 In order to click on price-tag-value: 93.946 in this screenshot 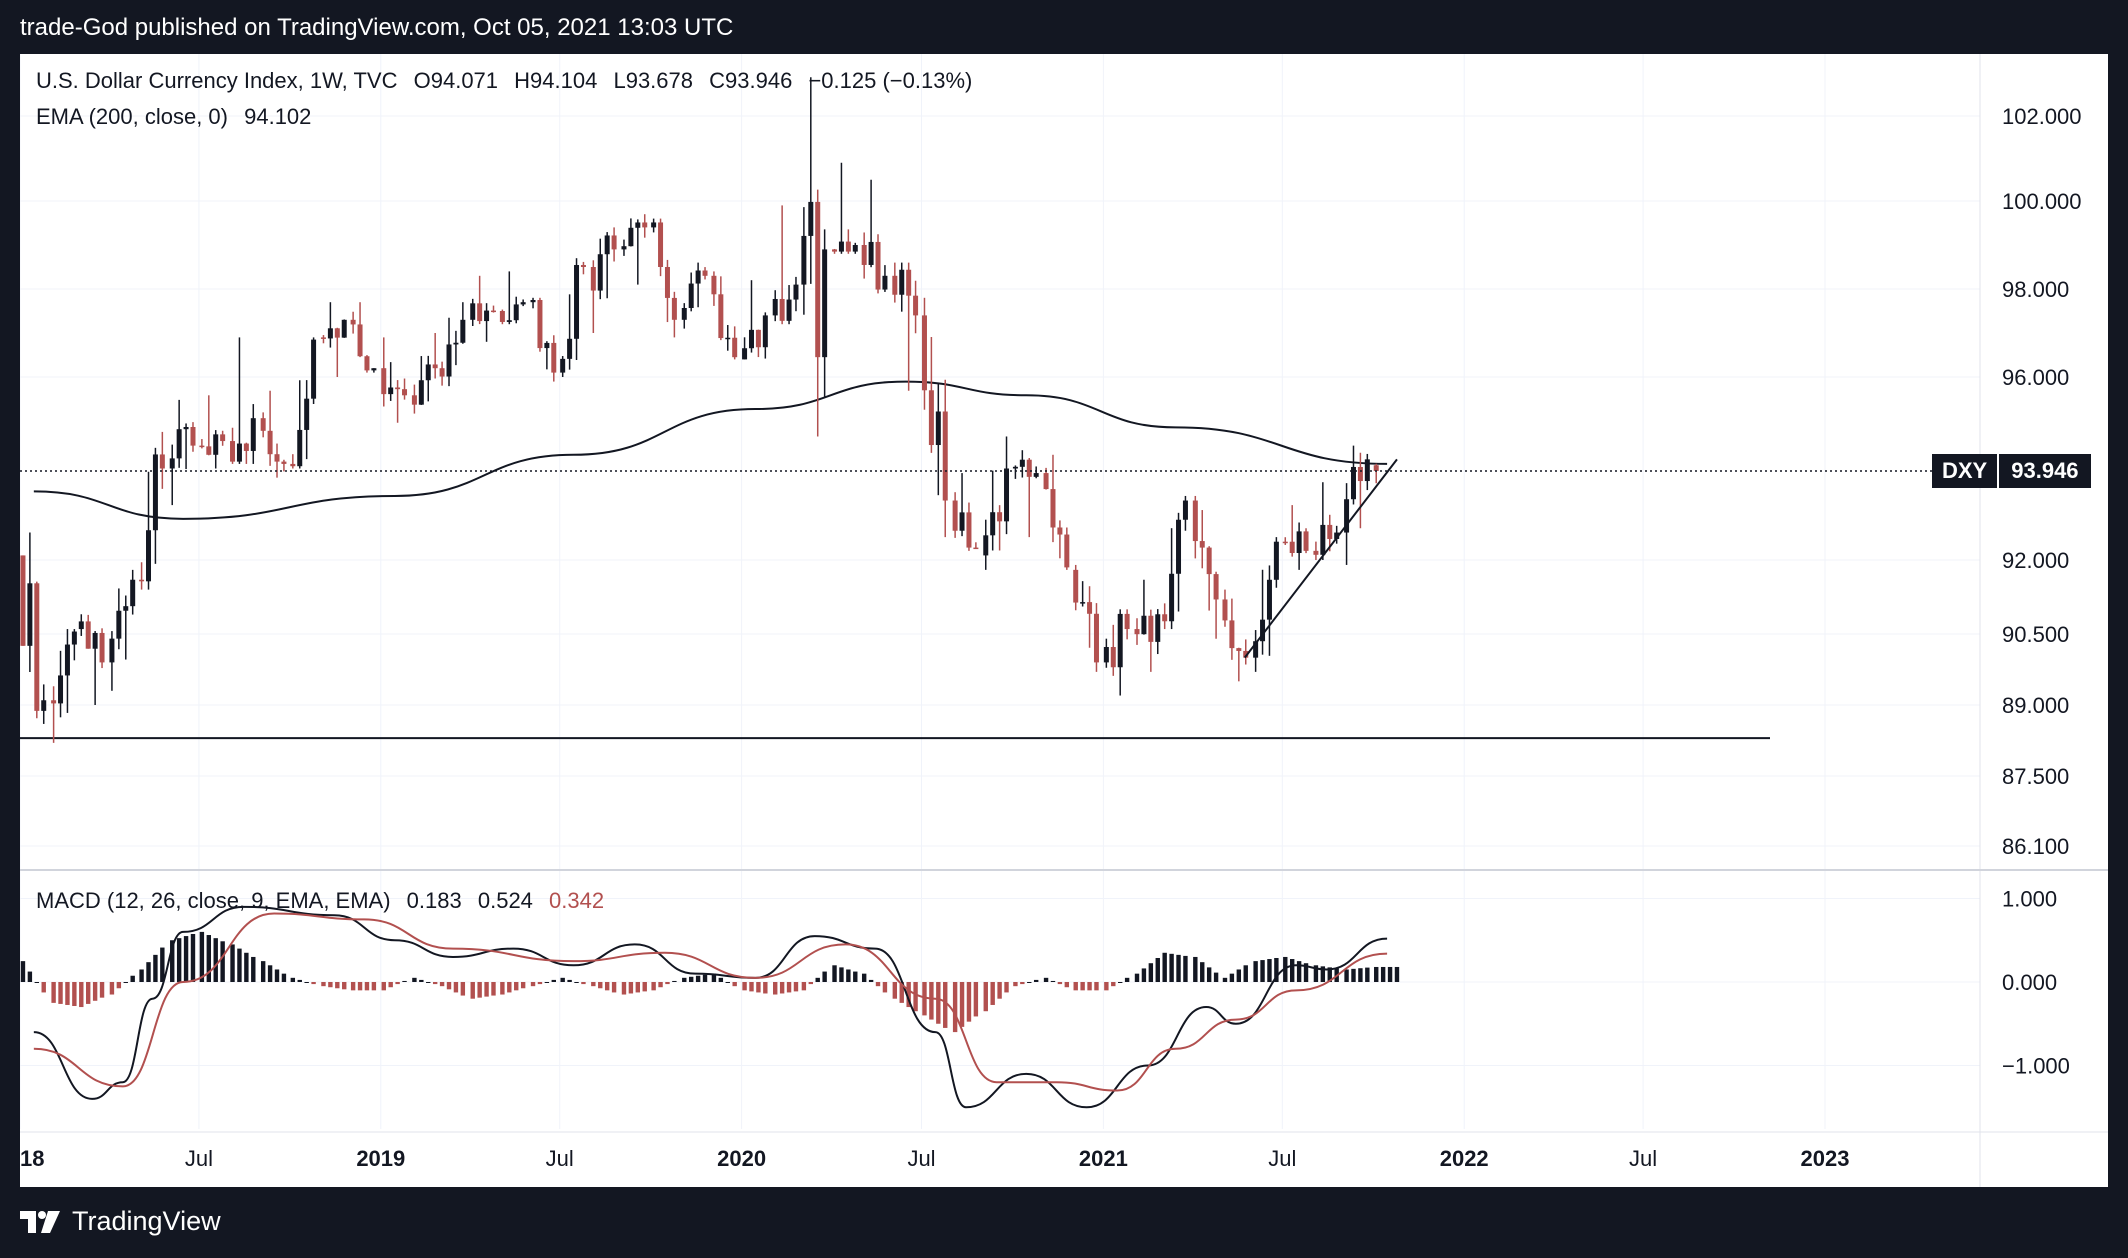, I will do `click(2044, 470)`.